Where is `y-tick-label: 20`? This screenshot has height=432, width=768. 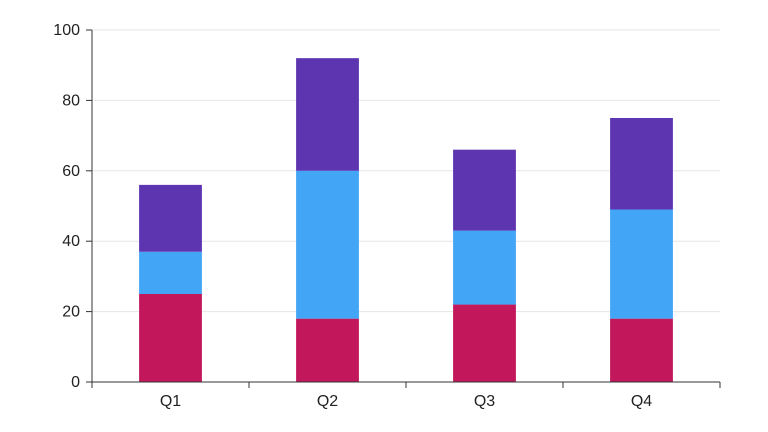
y-tick-label: 20 is located at coordinates (71, 312).